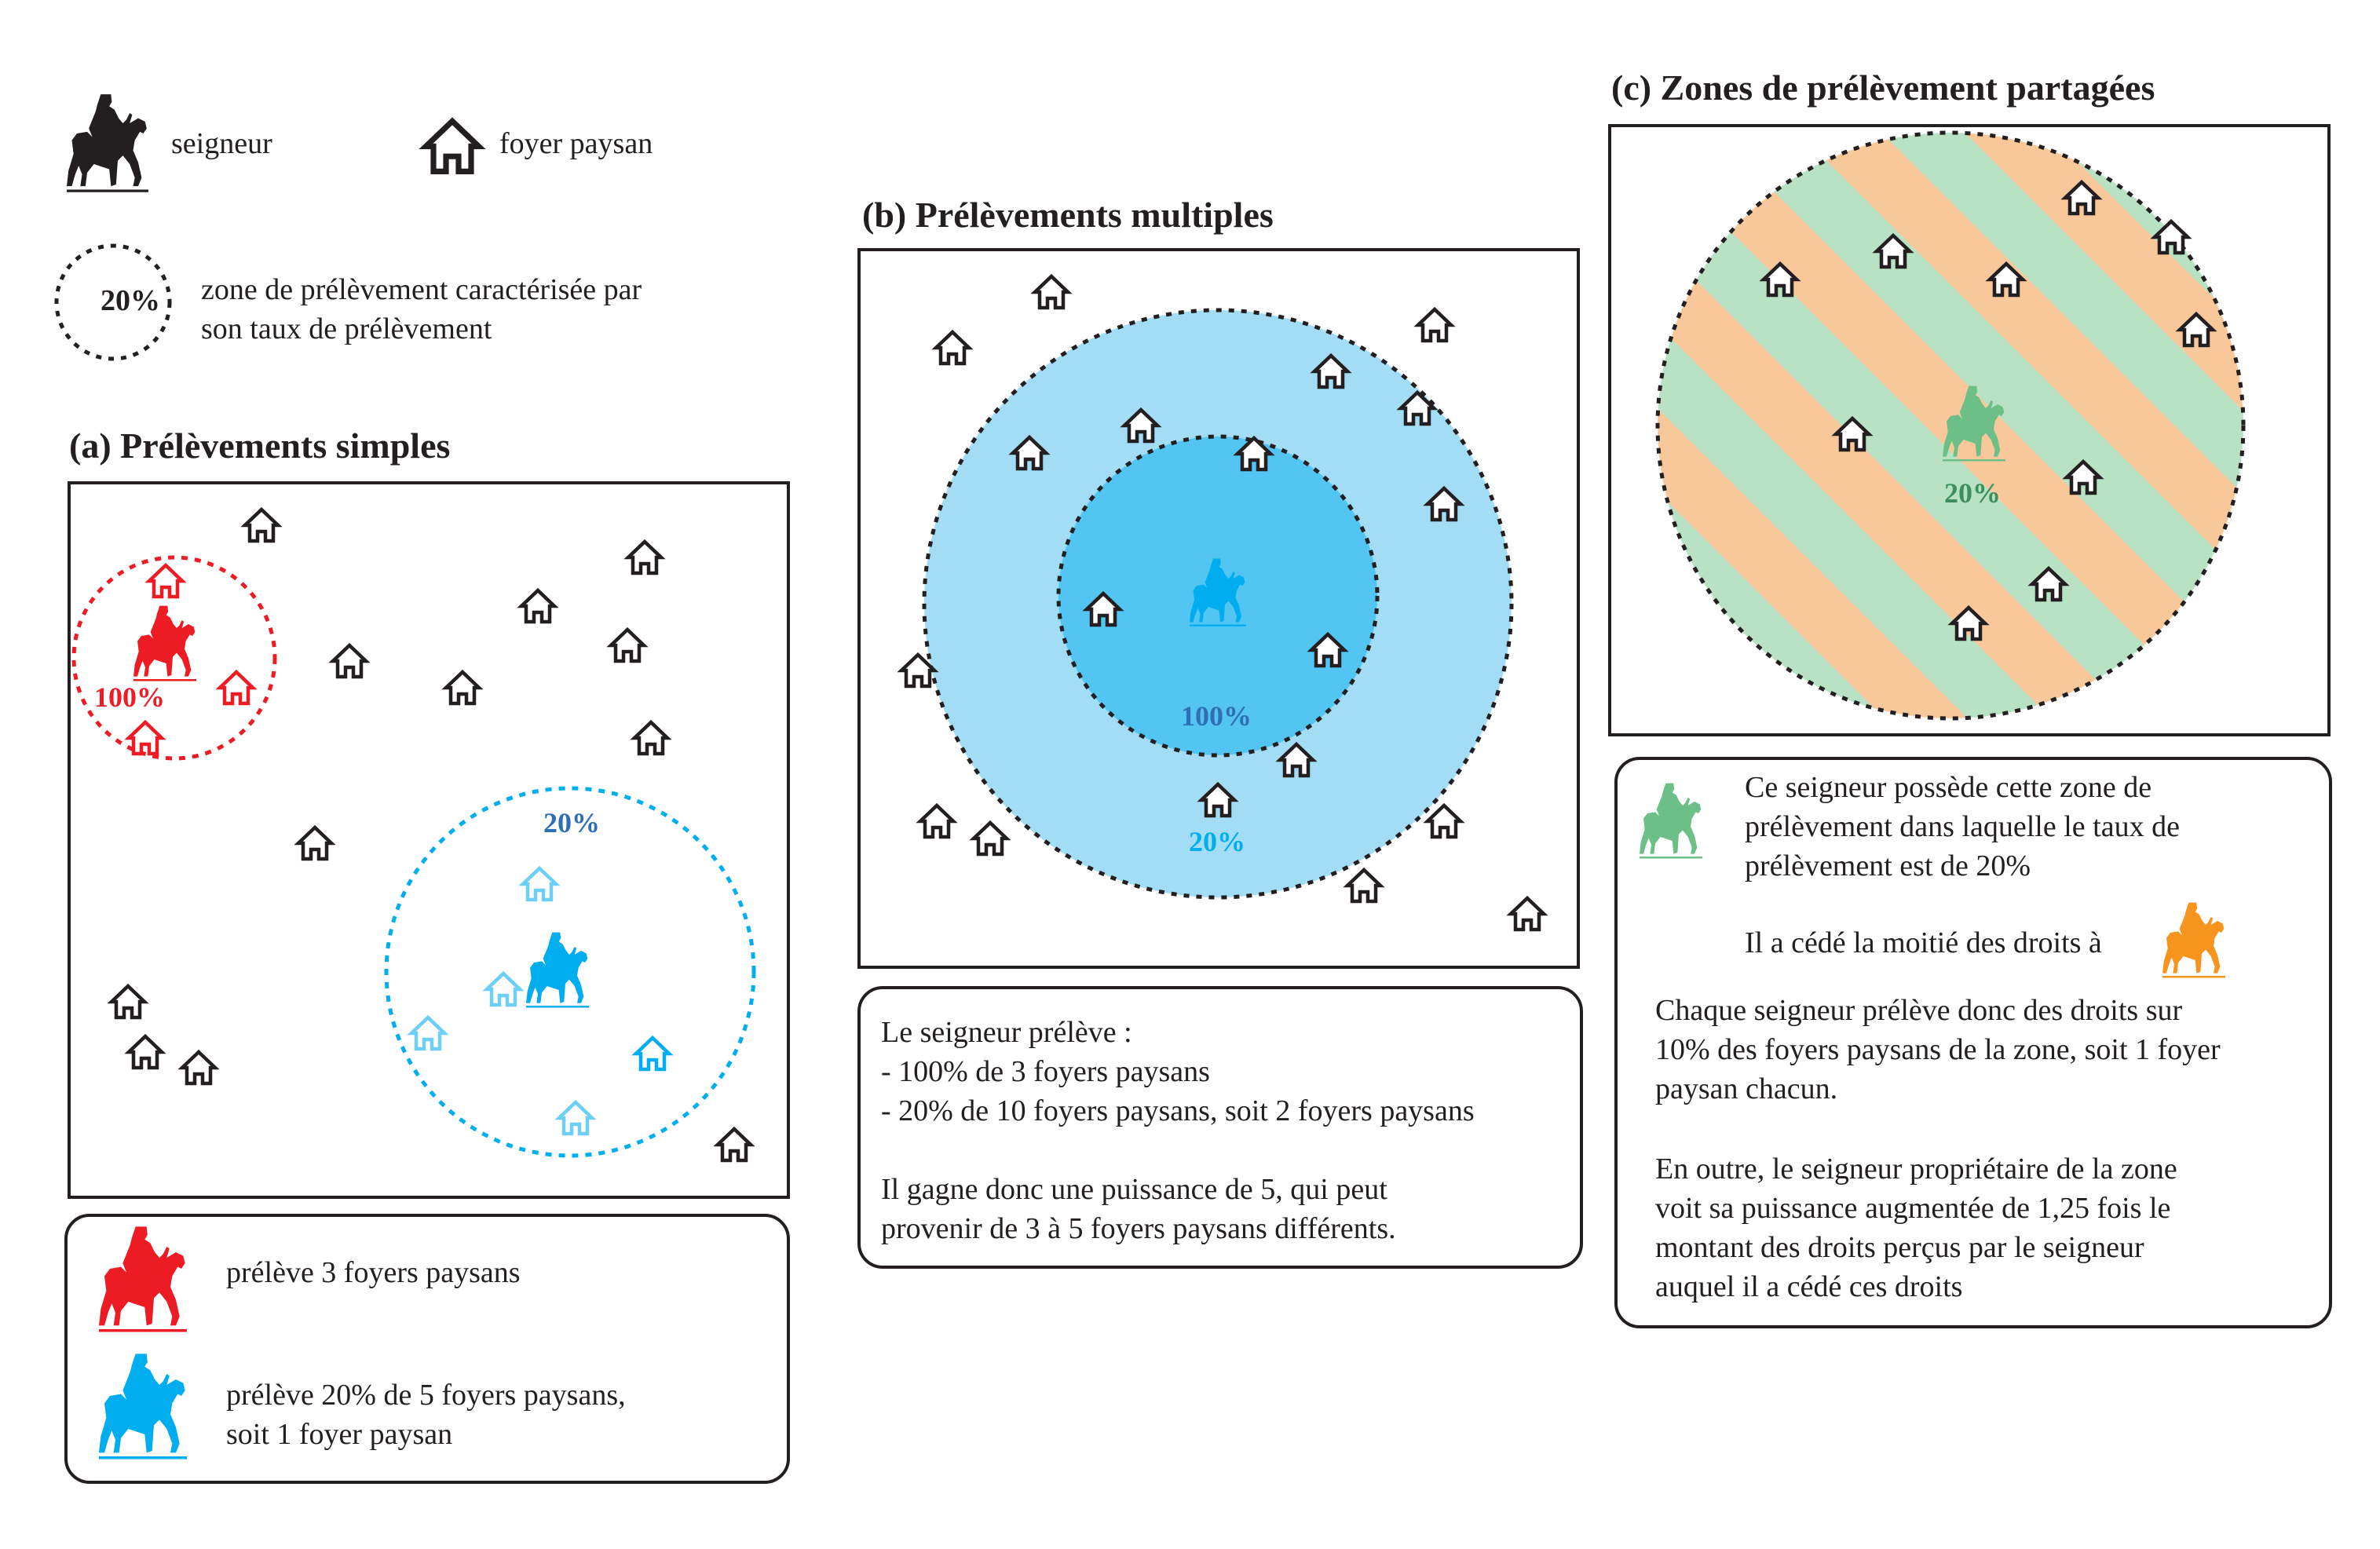 The width and height of the screenshot is (2380, 1549). What do you see at coordinates (1923, 942) in the screenshot?
I see `panel-c-explanation-line4: Il a cédé la moitié des droits à` at bounding box center [1923, 942].